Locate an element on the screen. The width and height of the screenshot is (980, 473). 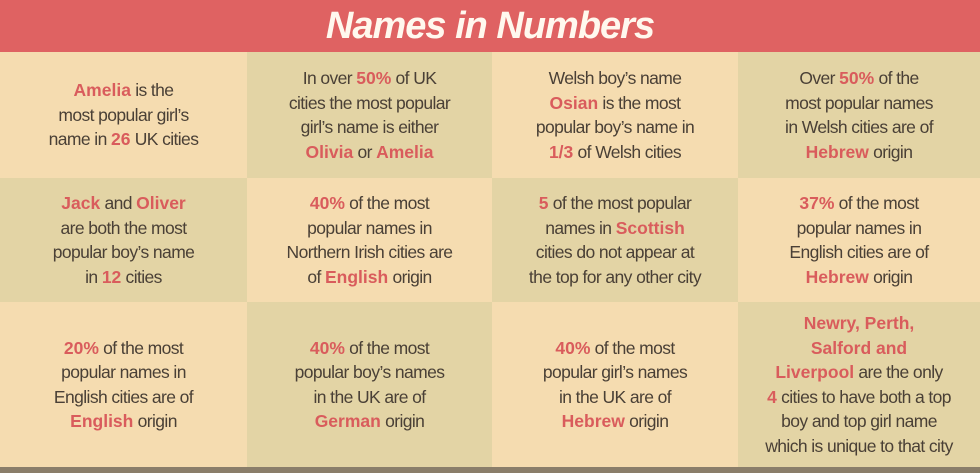
fact-text: the top for any other city is located at coordinates (615, 276).